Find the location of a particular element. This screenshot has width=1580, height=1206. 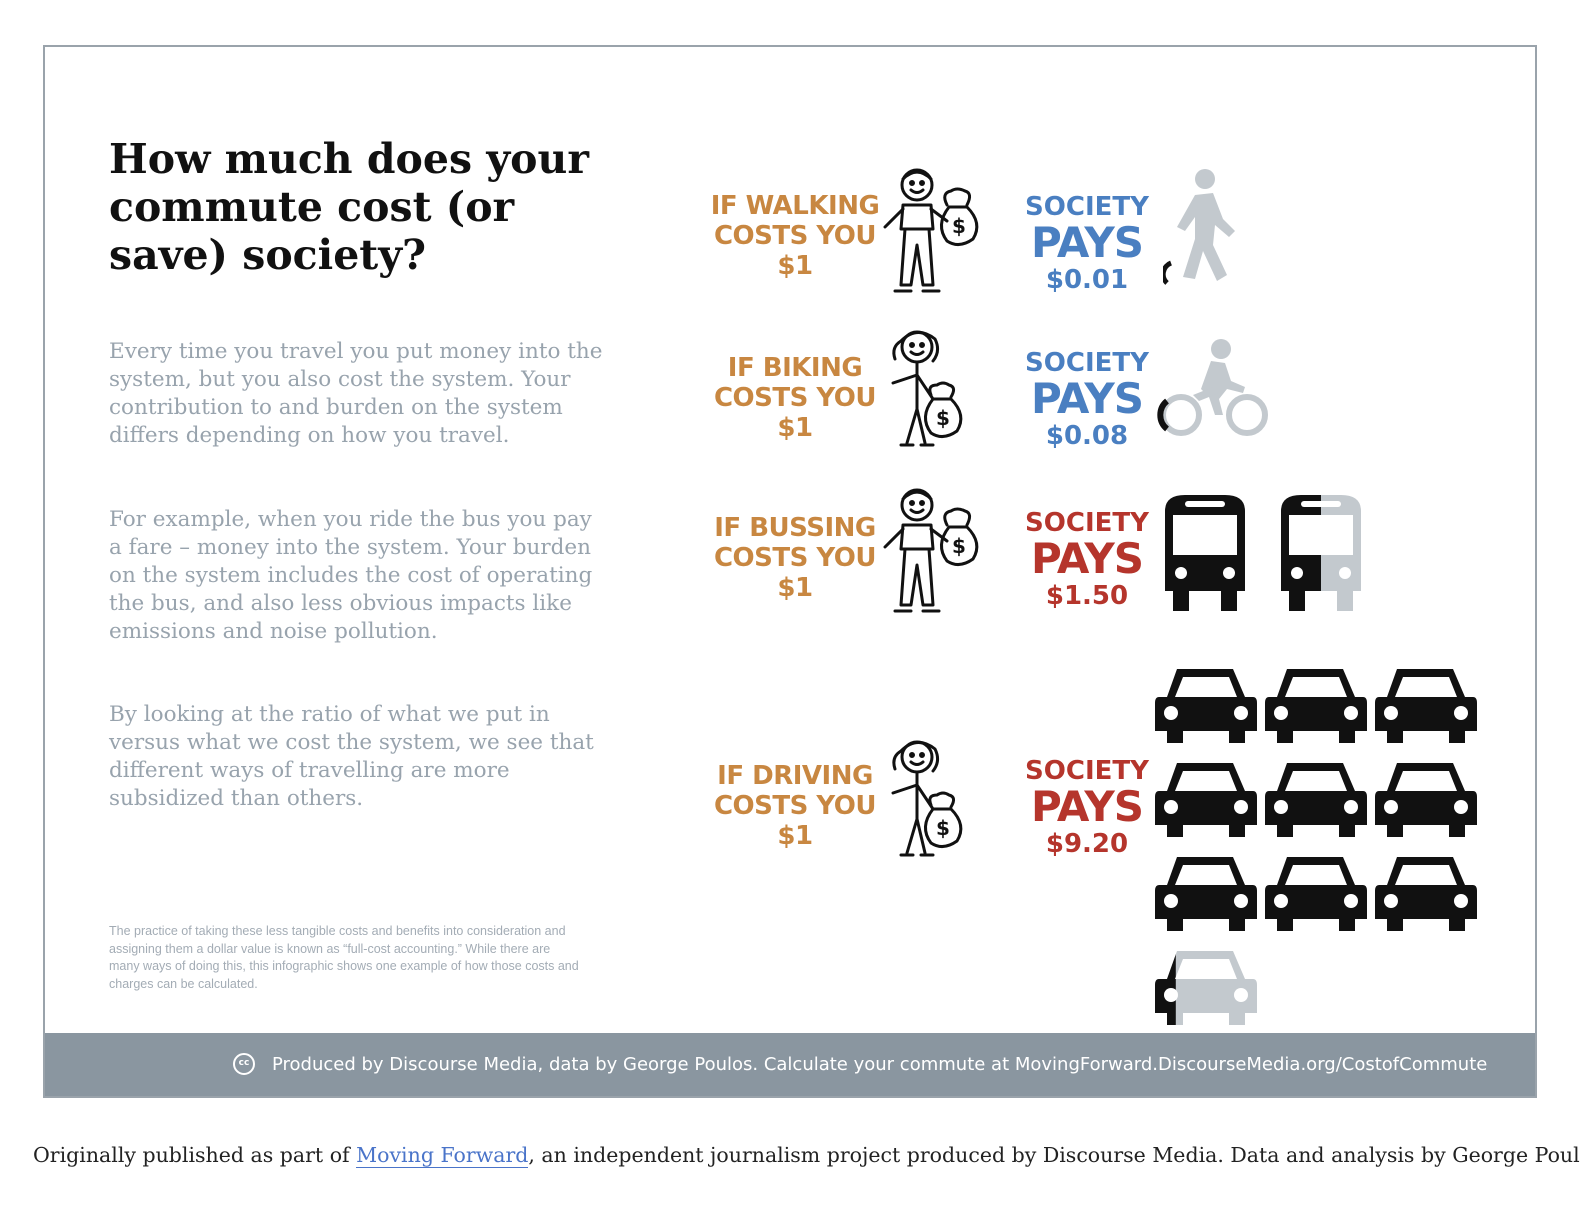

walking-person-icon is located at coordinates (1199, 227).